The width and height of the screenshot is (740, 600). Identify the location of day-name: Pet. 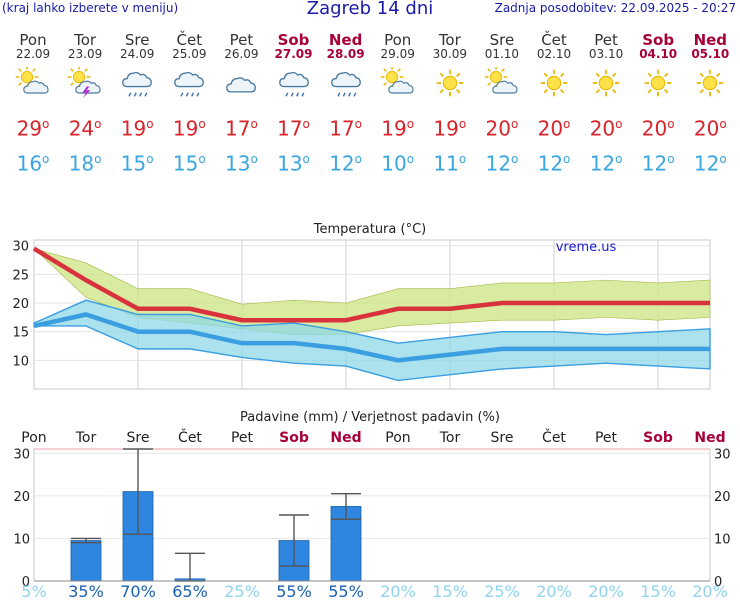
(241, 40).